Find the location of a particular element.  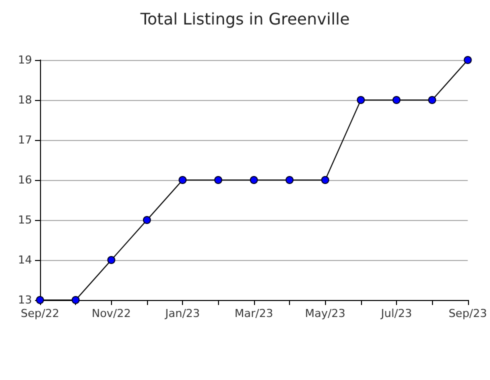

x-tick-label: Sep/23 is located at coordinates (467, 313).